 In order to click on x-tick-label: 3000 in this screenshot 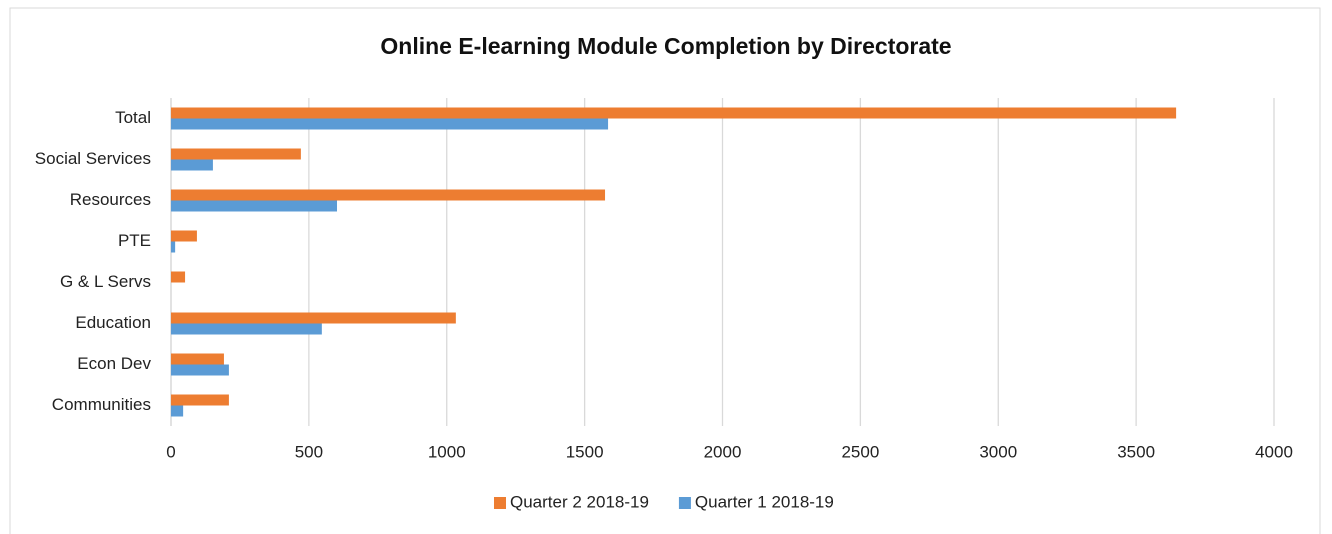, I will do `click(998, 451)`.